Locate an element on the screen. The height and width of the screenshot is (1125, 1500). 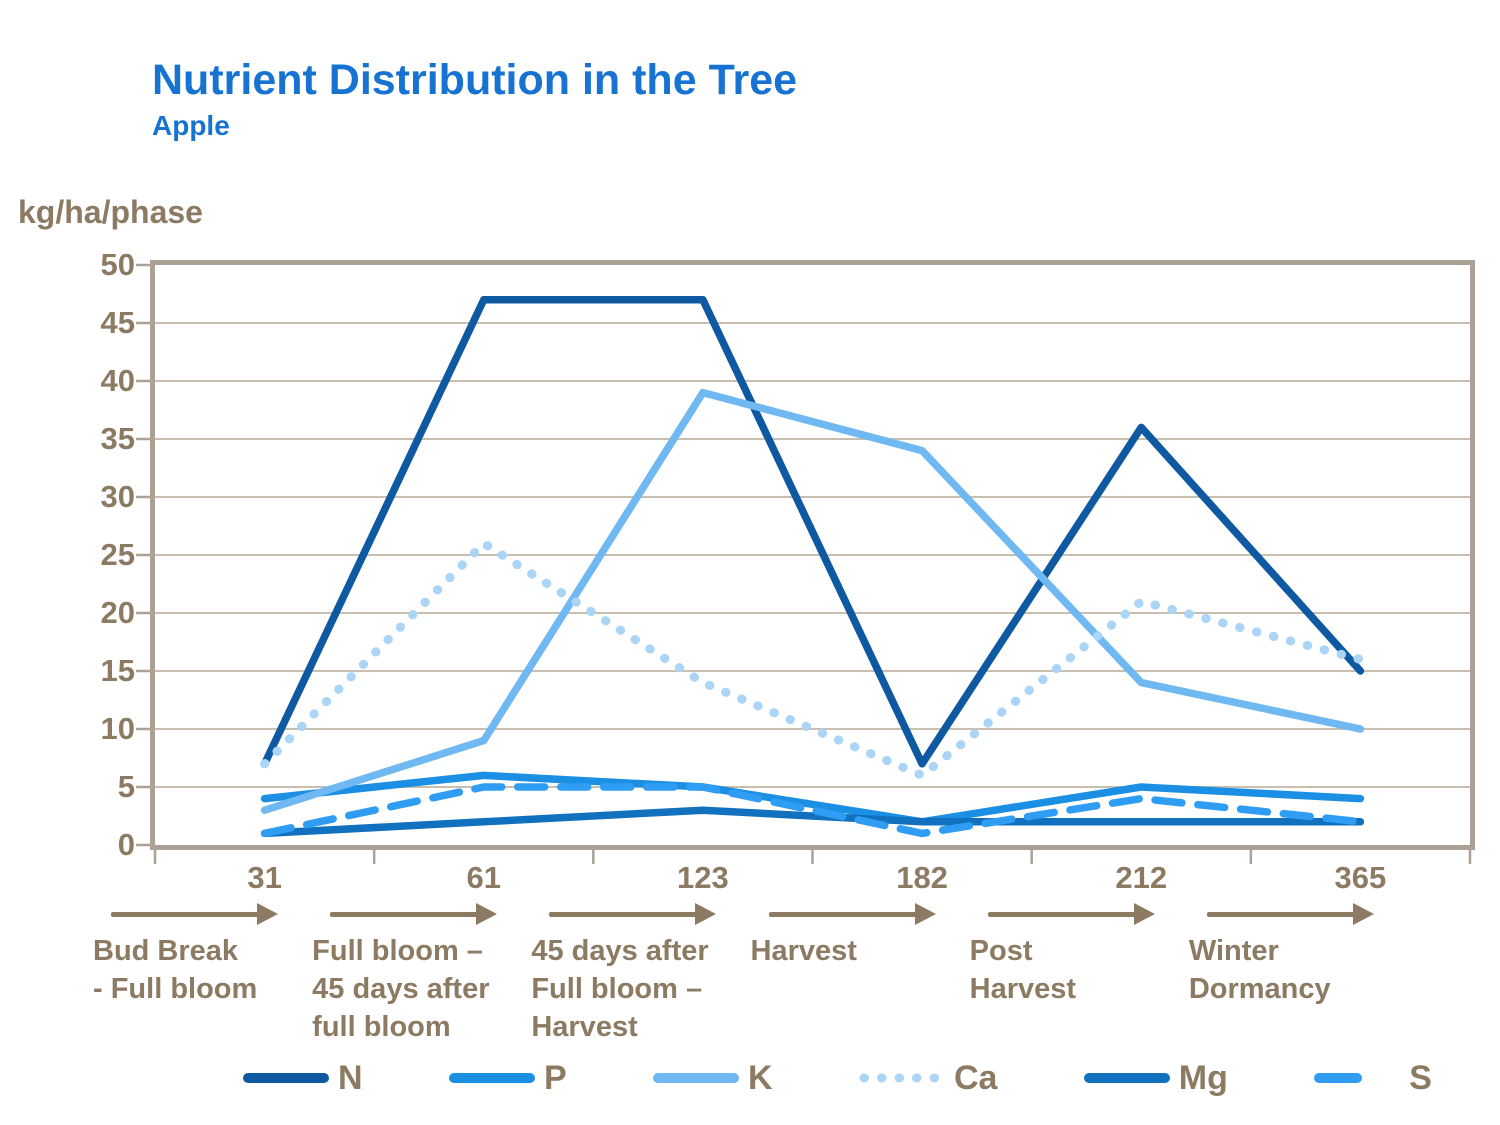
x-phase-31: 31 Bud Break - Full bloom is located at coordinates (233, 967).